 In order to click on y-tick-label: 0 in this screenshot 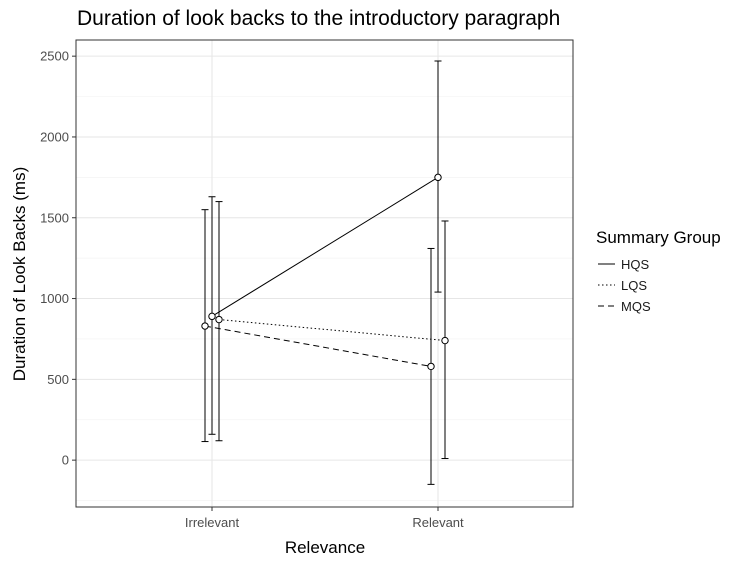, I will do `click(65, 460)`.